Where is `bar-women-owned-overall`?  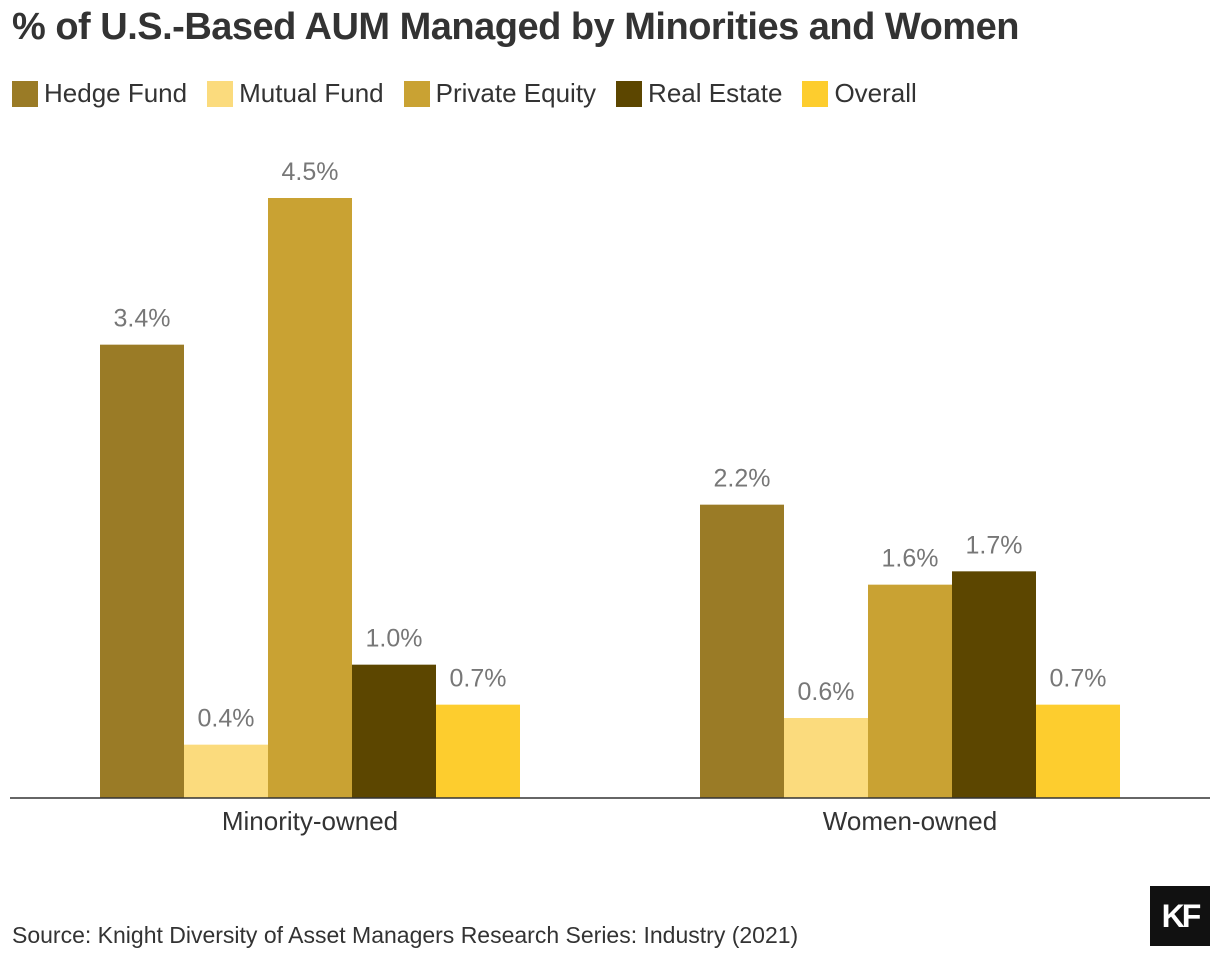 bar-women-owned-overall is located at coordinates (1078, 751).